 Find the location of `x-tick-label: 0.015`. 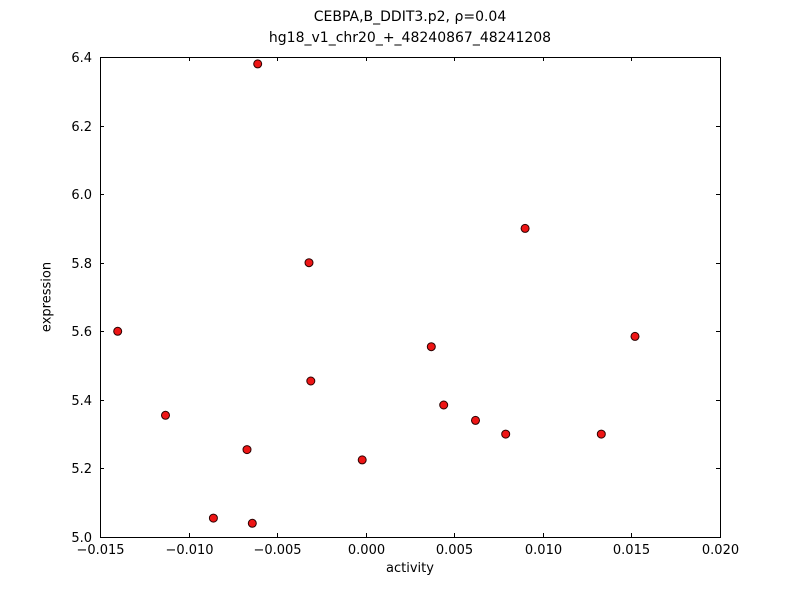

x-tick-label: 0.015 is located at coordinates (631, 550).